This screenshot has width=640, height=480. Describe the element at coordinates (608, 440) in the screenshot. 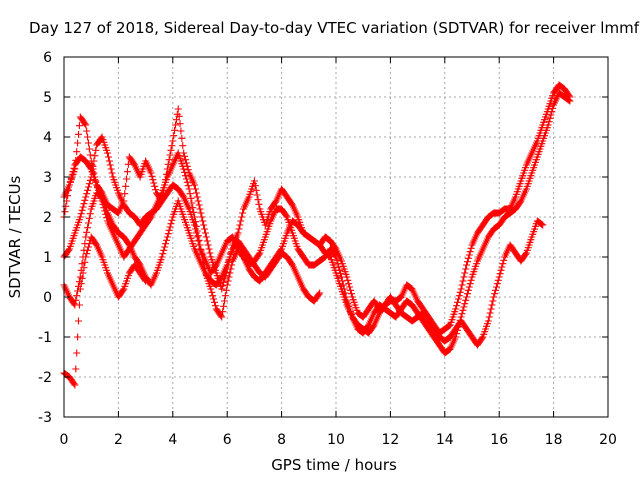

I see `x-tick-label: 20` at that location.